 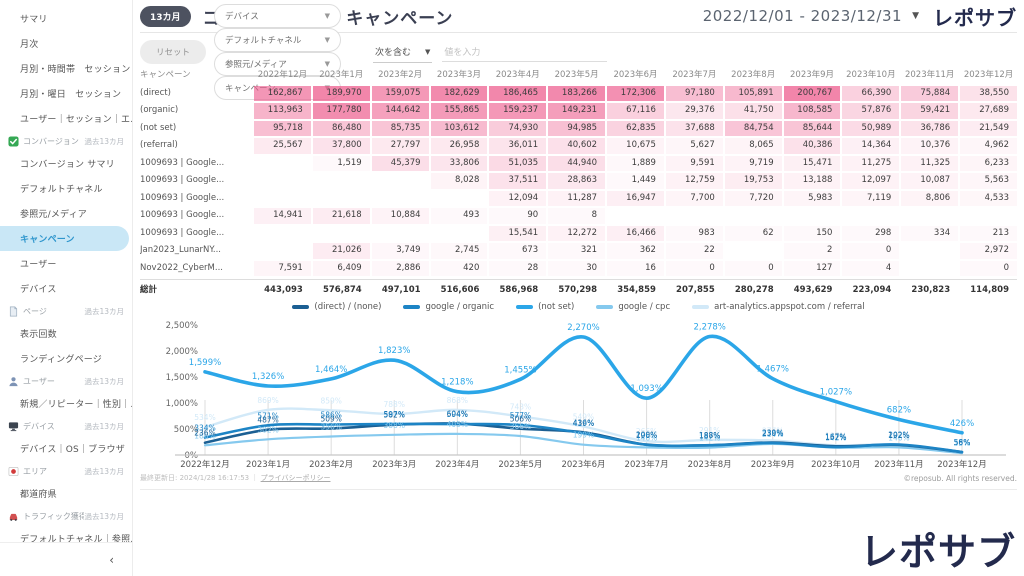 What do you see at coordinates (336, 307) in the screenshot?
I see `legend-item-(direct) / (none): (direct) / (none)` at bounding box center [336, 307].